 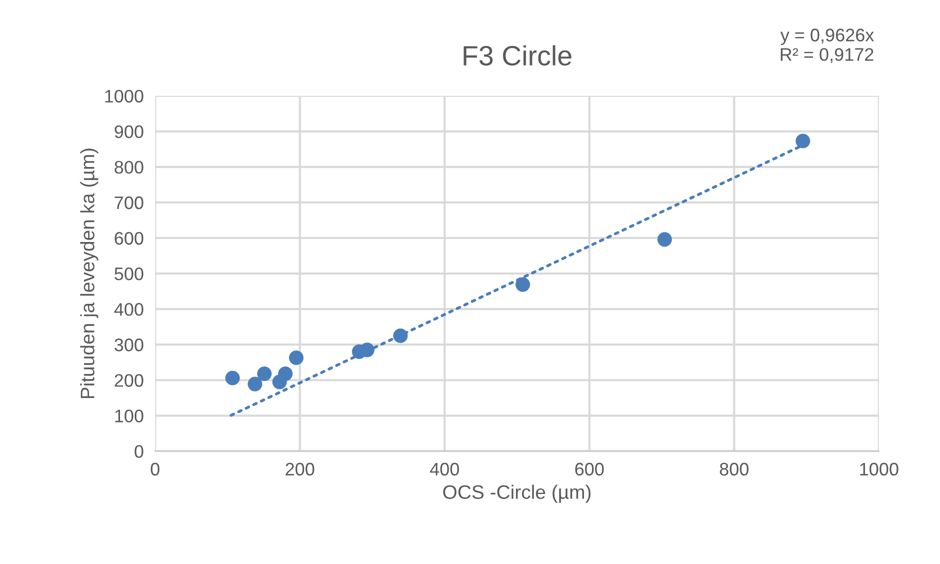 I want to click on y-tick-label: 100, so click(x=129, y=416).